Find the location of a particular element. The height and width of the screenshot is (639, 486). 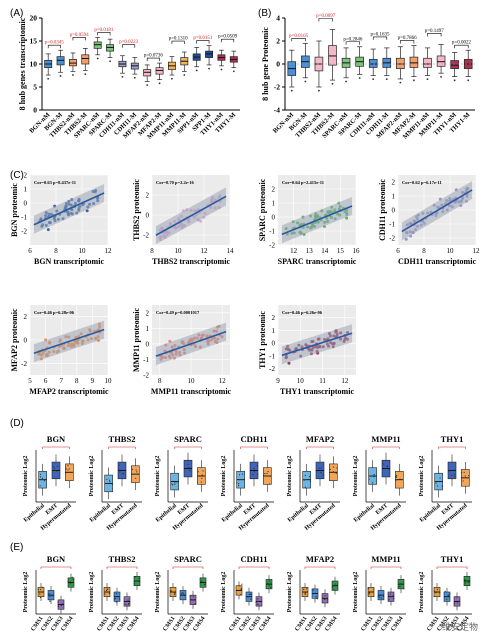

panel-label-d: (D) is located at coordinates (17, 423).